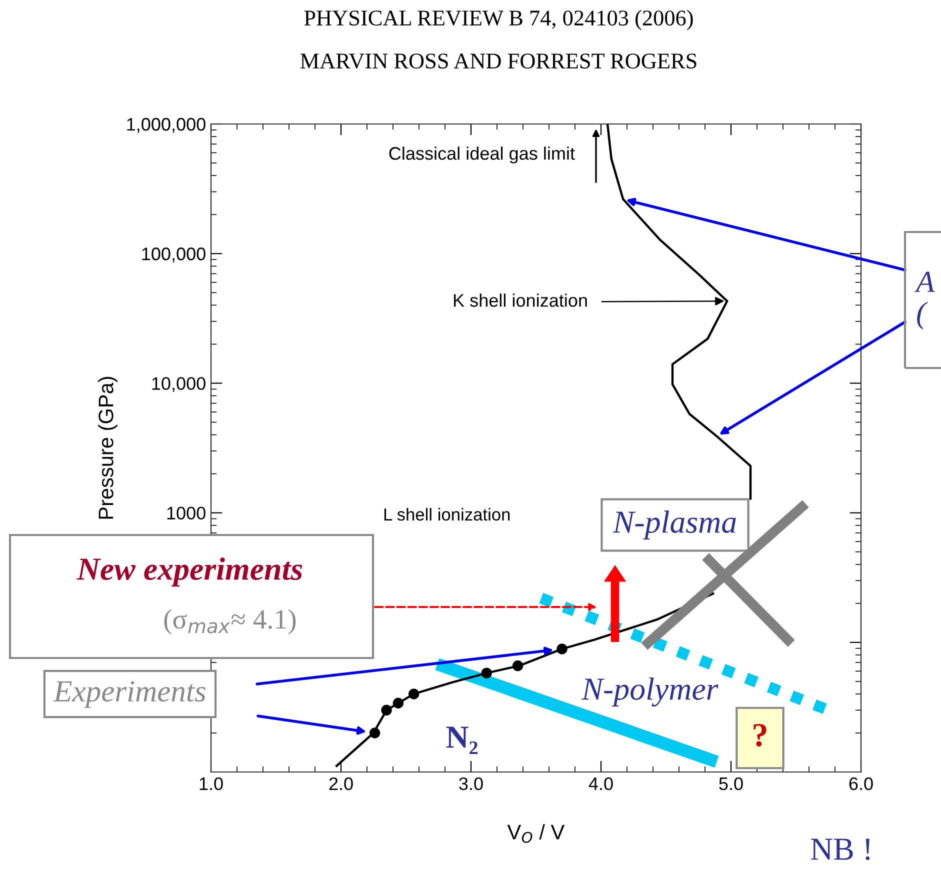 The image size is (941, 880). What do you see at coordinates (186, 513) in the screenshot?
I see `y-tick-label: 1000` at bounding box center [186, 513].